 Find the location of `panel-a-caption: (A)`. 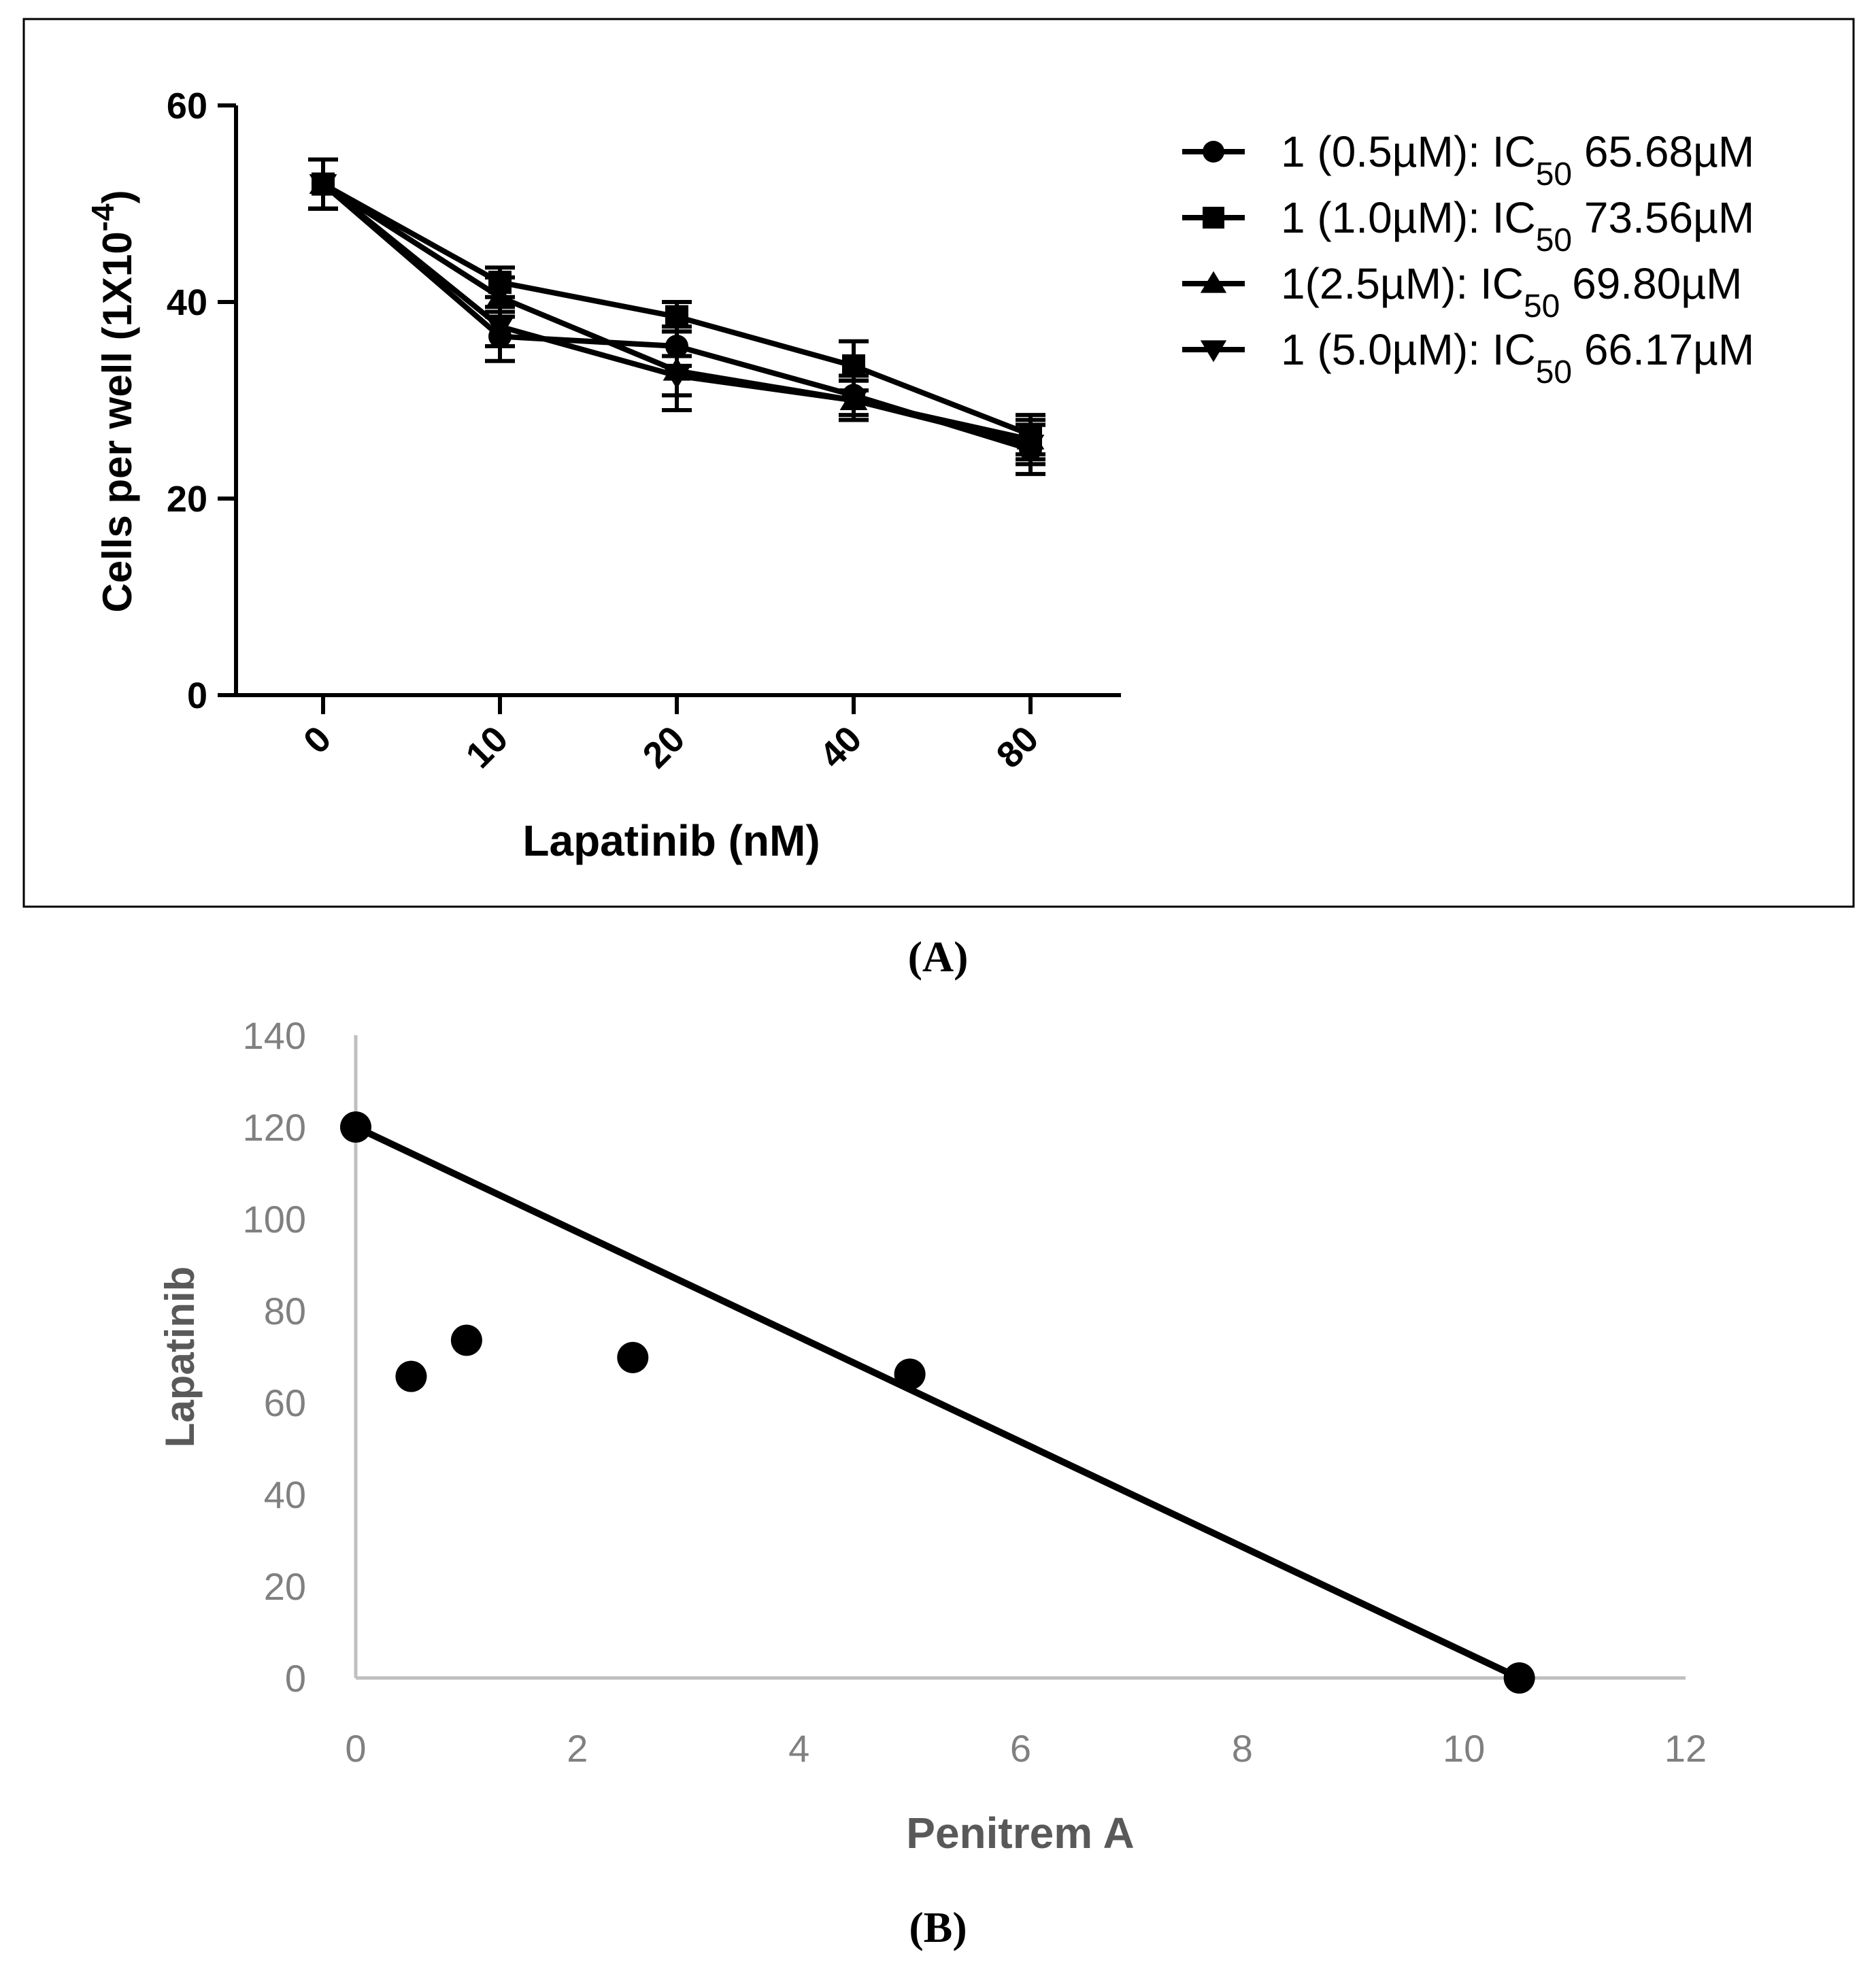

panel-a-caption: (A) is located at coordinates (938, 957).